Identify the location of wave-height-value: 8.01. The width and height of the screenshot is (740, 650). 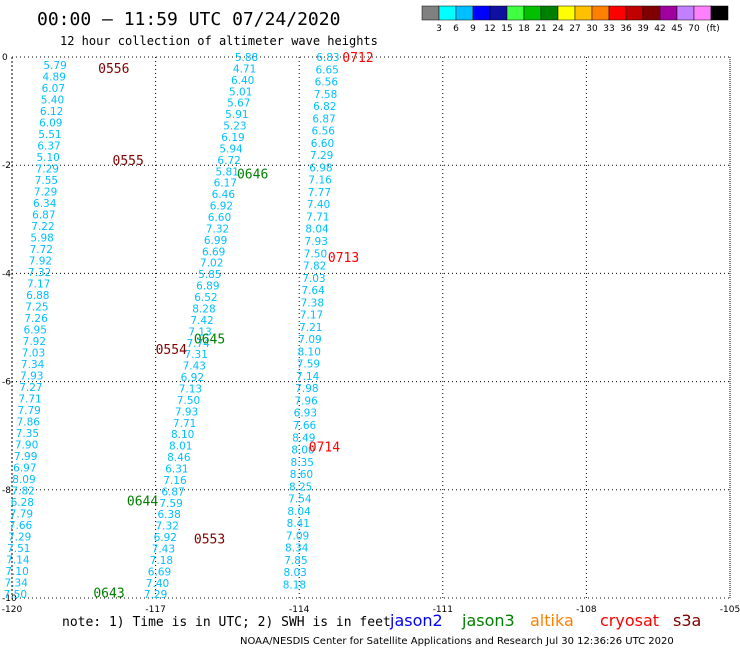
(180, 447).